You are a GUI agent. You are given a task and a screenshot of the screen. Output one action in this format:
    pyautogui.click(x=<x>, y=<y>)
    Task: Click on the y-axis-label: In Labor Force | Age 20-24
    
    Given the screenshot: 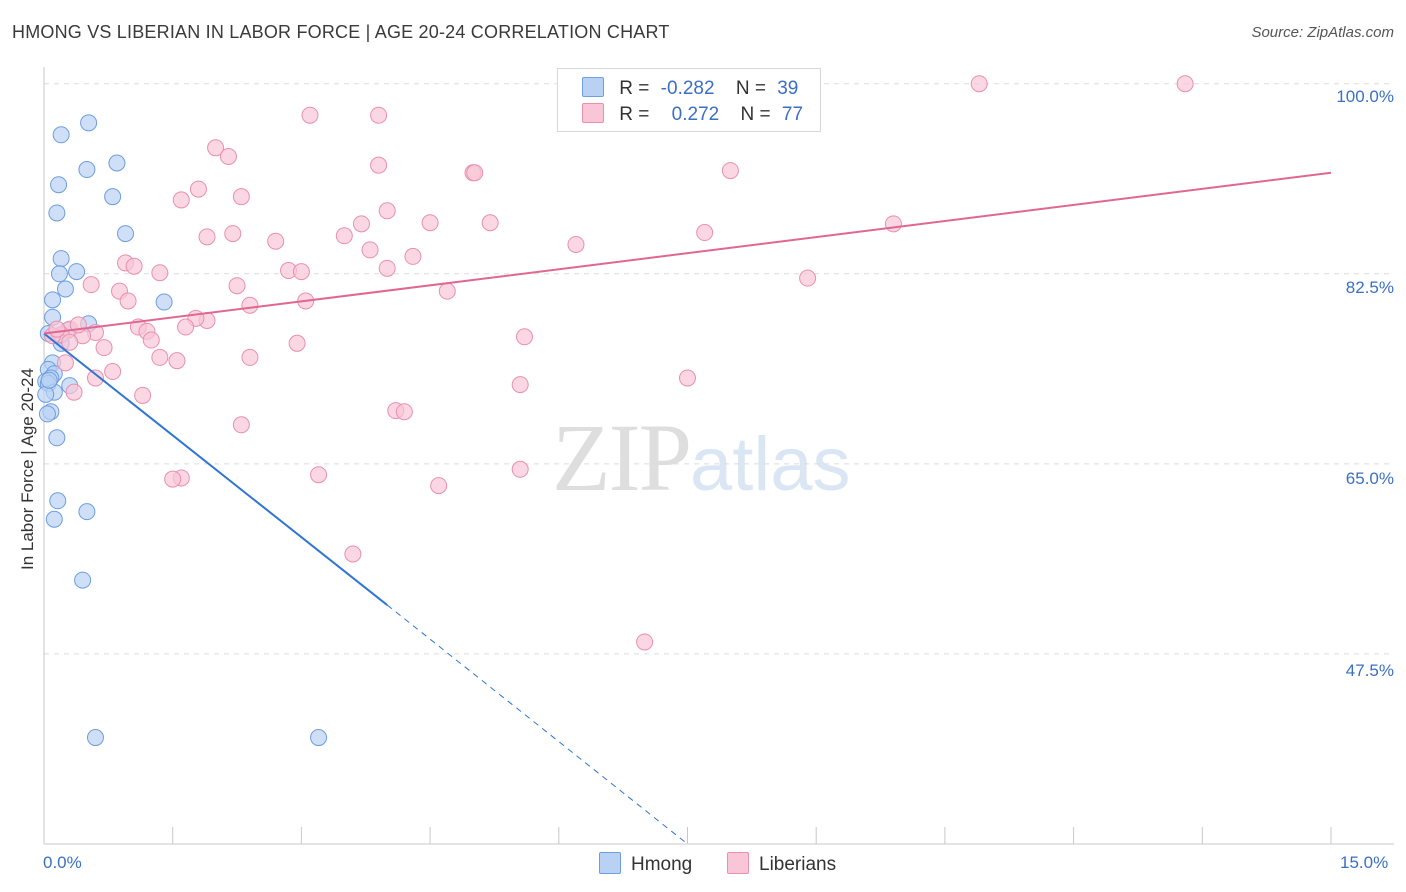 What is the action you would take?
    pyautogui.click(x=27, y=469)
    